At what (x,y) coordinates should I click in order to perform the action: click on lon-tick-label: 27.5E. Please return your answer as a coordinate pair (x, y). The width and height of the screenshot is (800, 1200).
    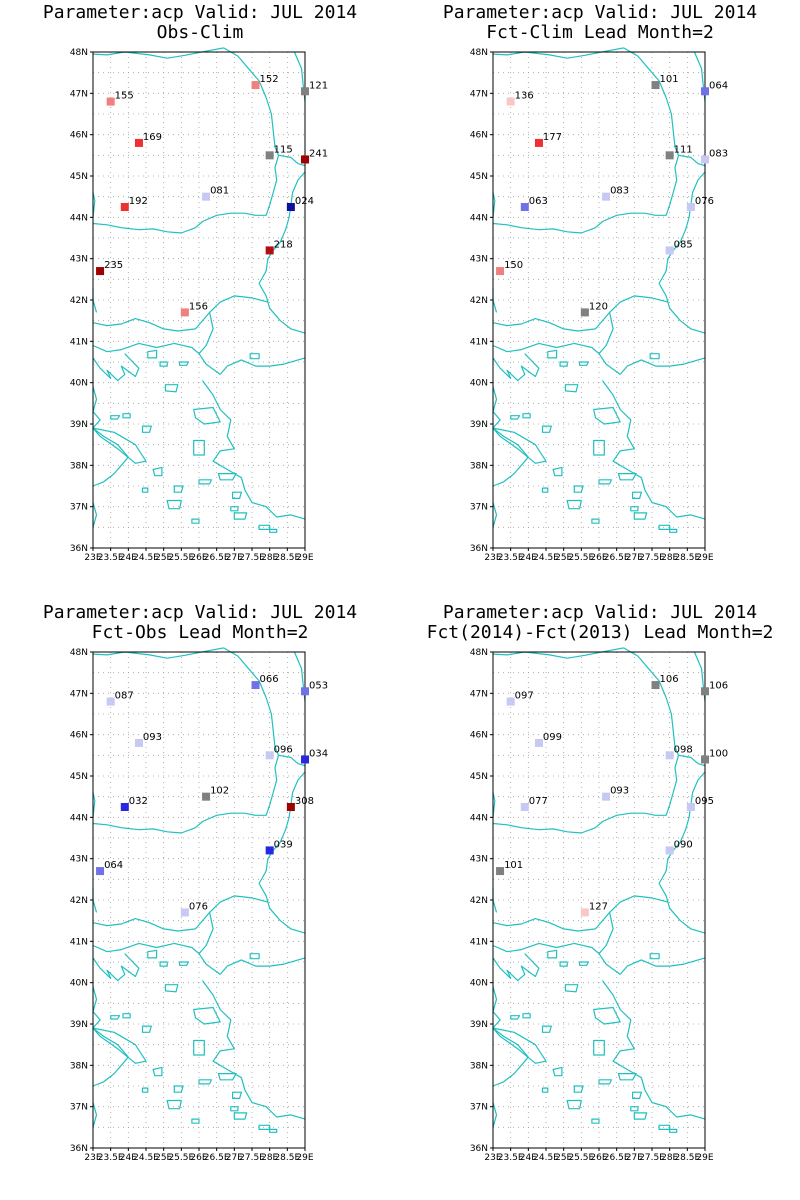
    Looking at the image, I should click on (652, 558).